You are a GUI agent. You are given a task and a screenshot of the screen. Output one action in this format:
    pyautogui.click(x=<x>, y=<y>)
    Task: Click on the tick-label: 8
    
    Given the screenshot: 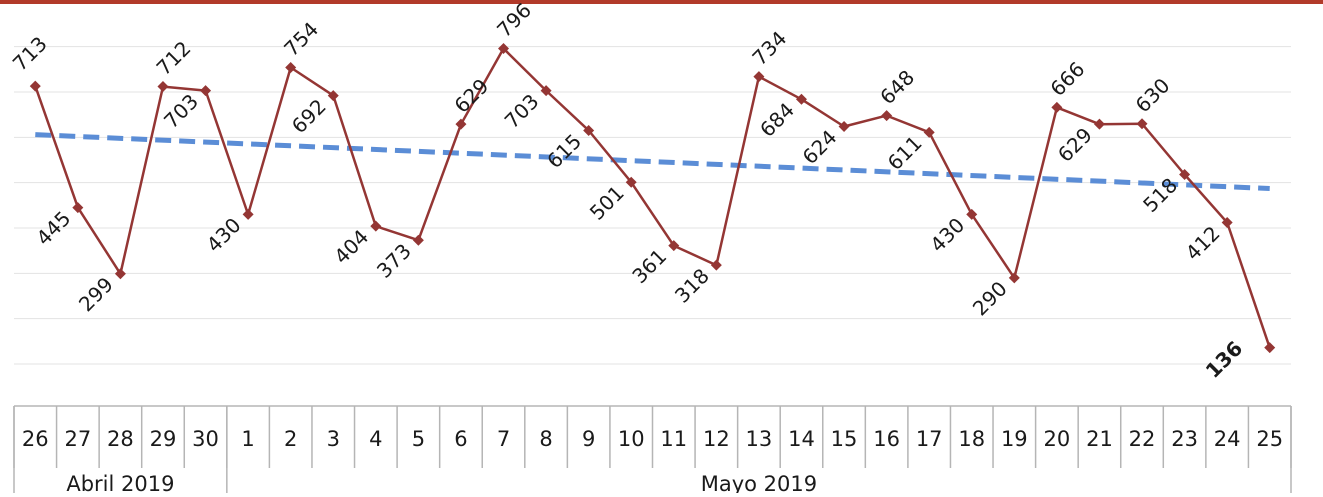 What is the action you would take?
    pyautogui.click(x=545, y=439)
    